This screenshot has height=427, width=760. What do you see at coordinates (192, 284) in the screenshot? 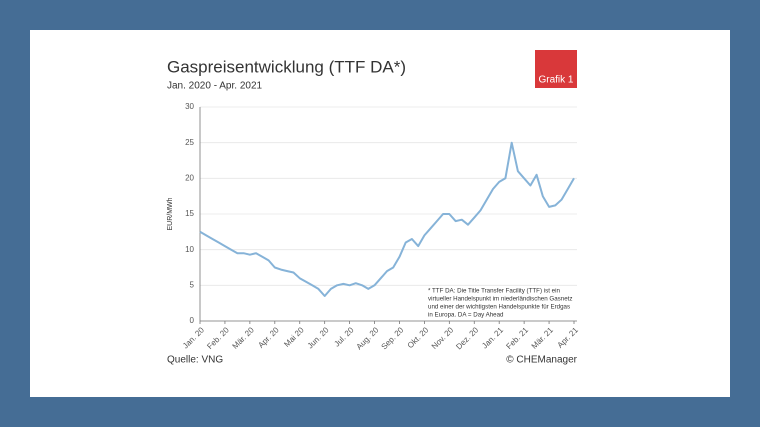
I see `y-tick-label: 5` at bounding box center [192, 284].